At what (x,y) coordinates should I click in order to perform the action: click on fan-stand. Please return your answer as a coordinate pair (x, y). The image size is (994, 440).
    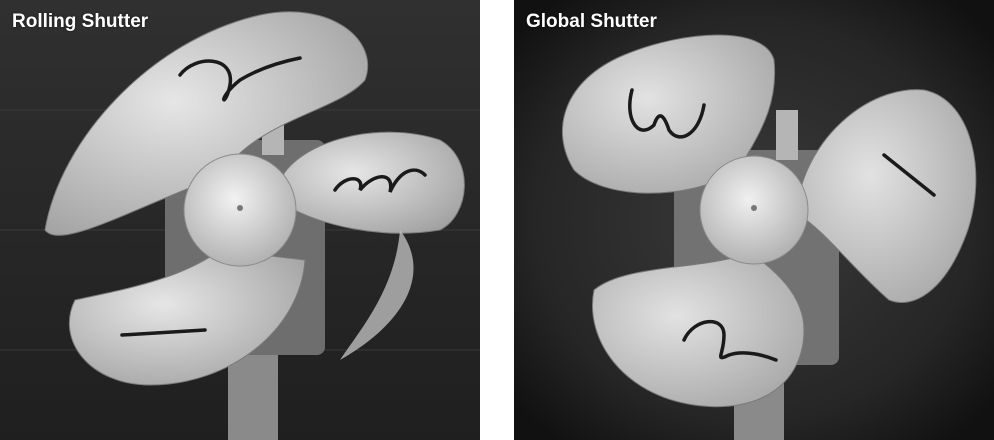
    Looking at the image, I should click on (253, 395).